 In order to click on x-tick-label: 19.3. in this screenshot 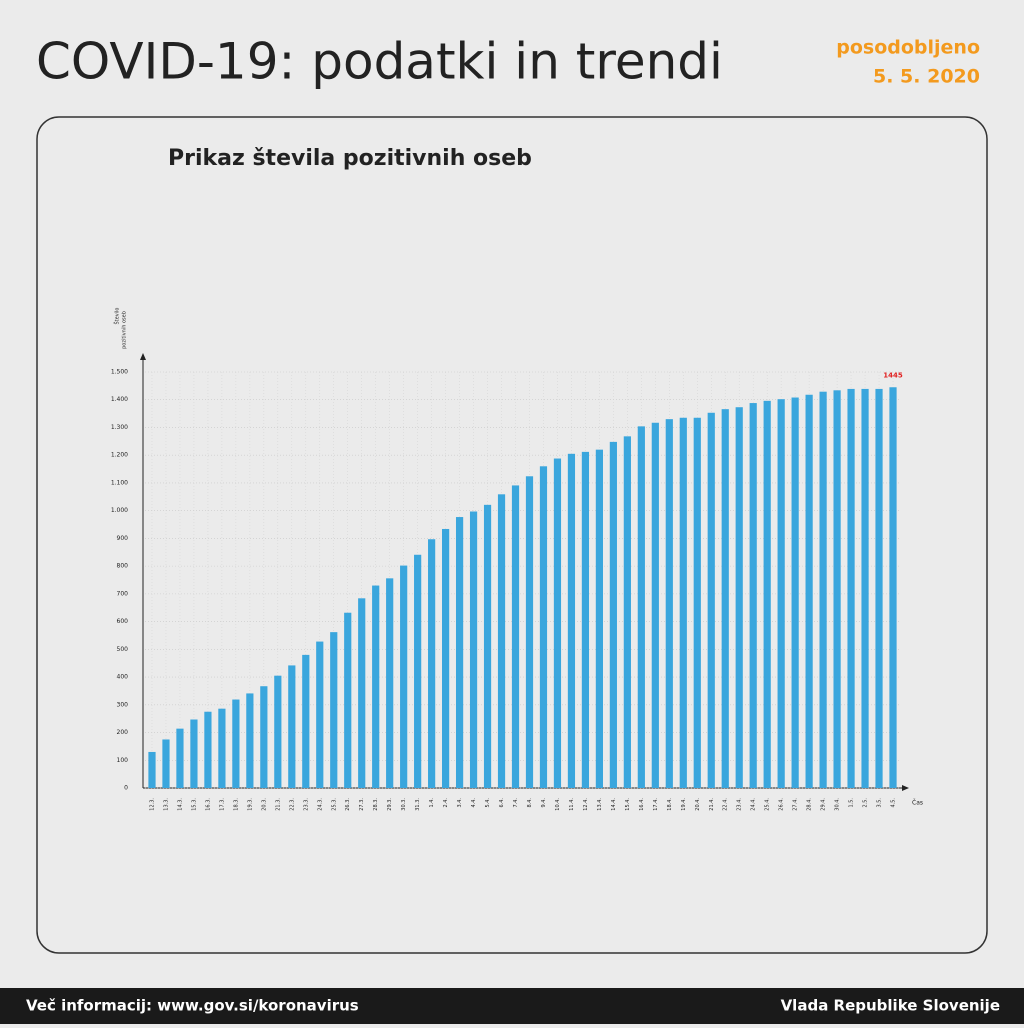, I will do `click(250, 804)`.